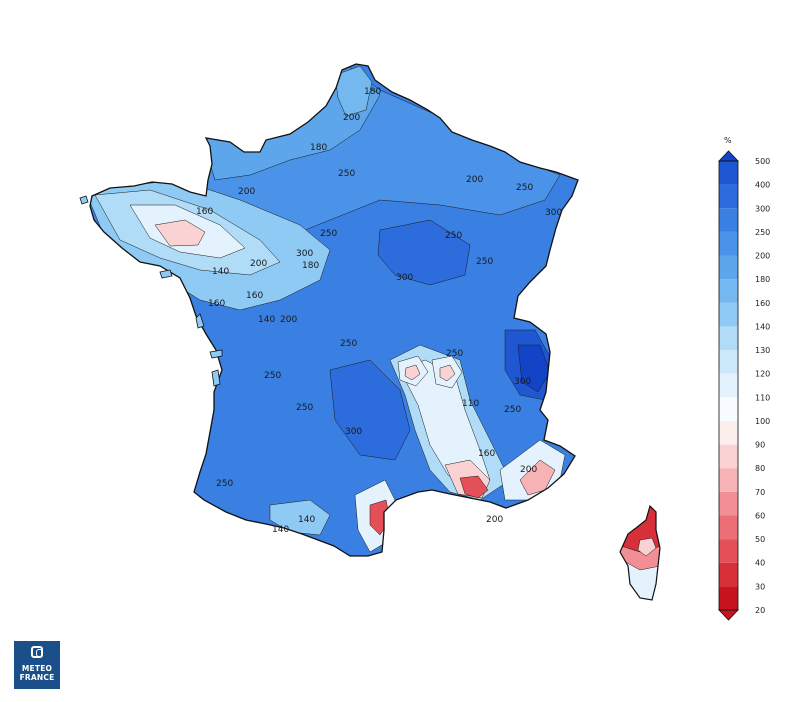  I want to click on corsica, so click(640, 552).